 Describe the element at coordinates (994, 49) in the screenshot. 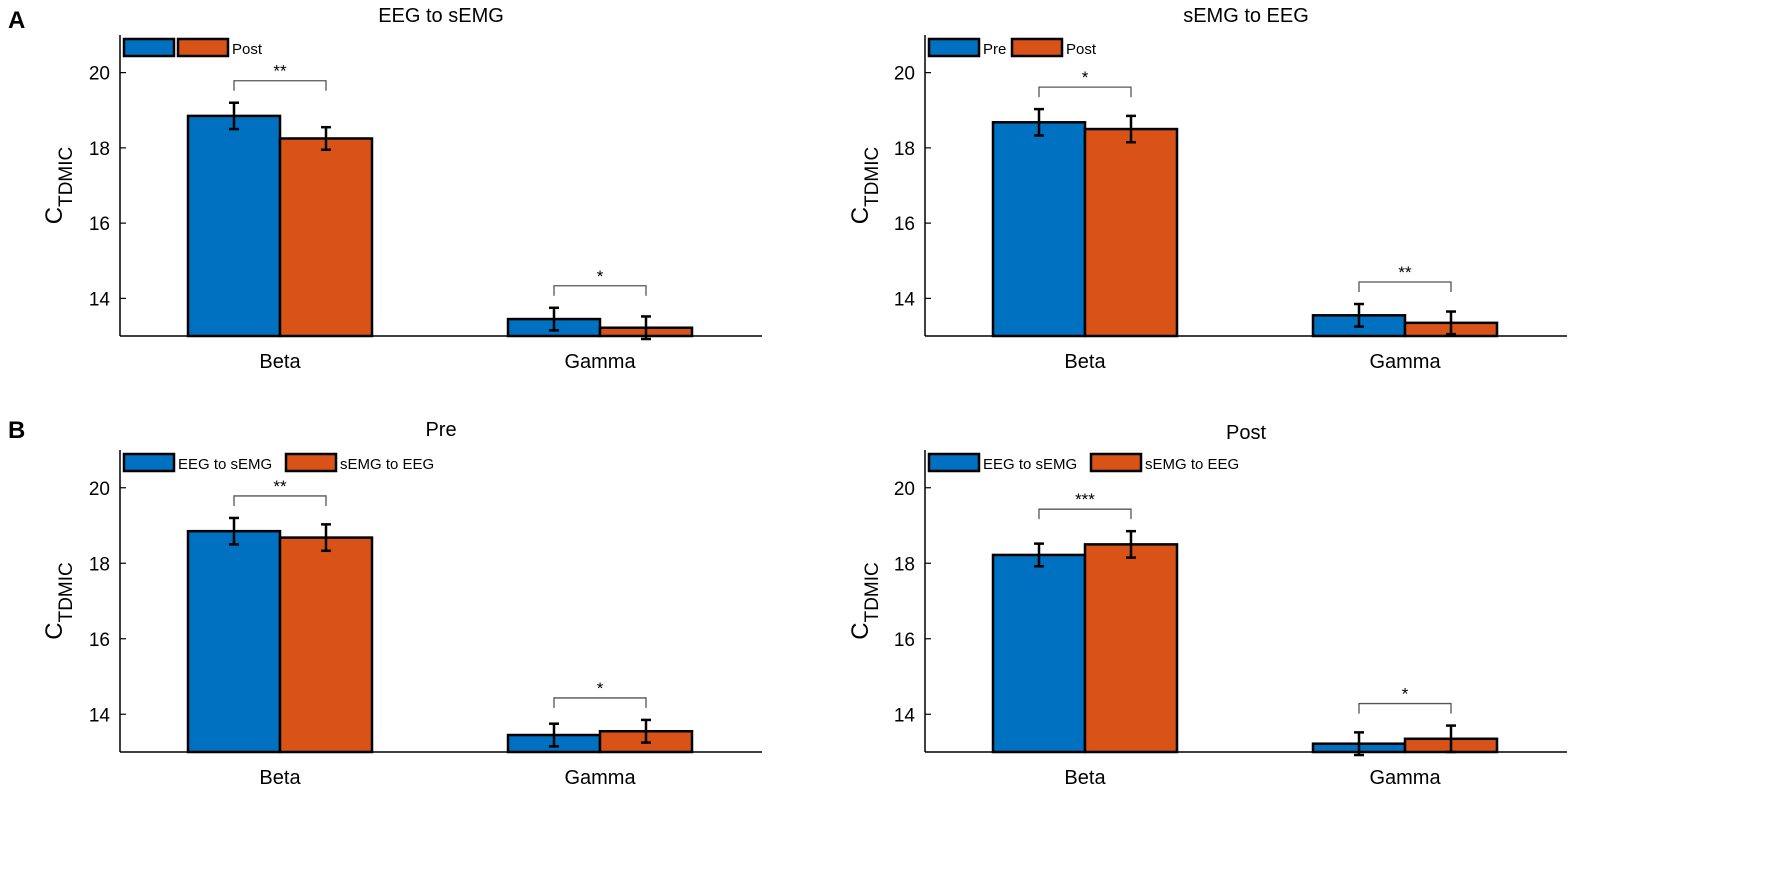

I see `legend-label: Pre` at that location.